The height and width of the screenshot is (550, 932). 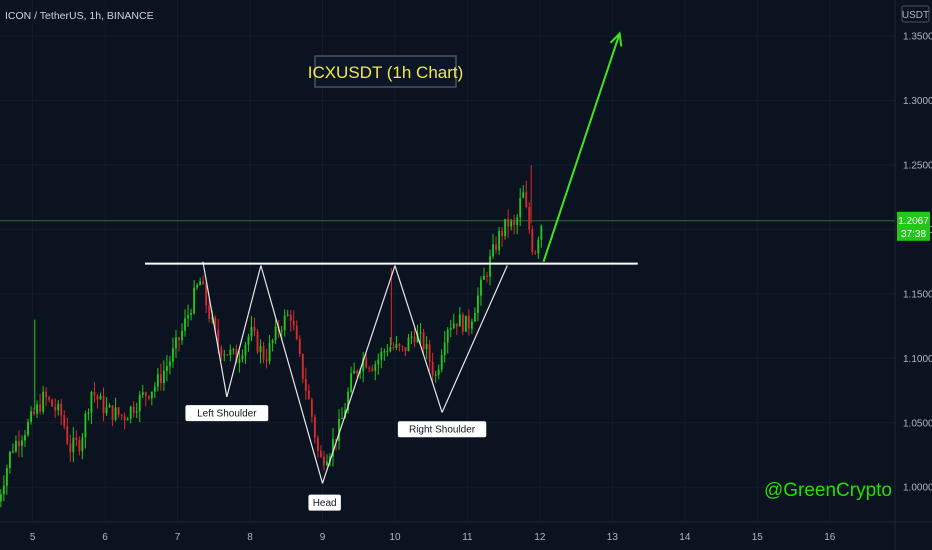 I want to click on x-tick-label: 12, so click(x=540, y=537).